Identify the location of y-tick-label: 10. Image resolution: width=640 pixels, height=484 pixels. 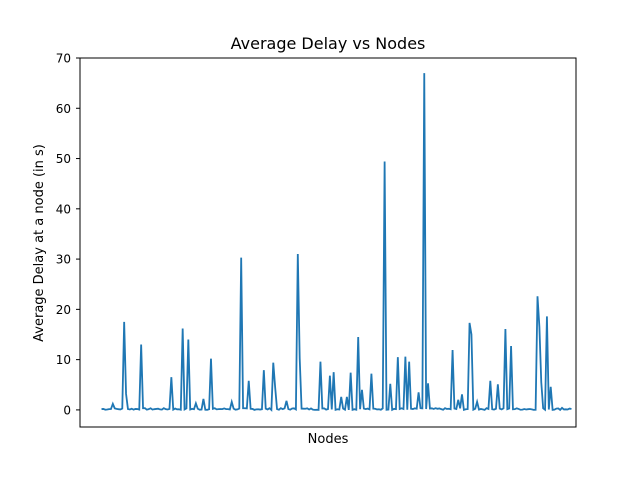
(63, 360).